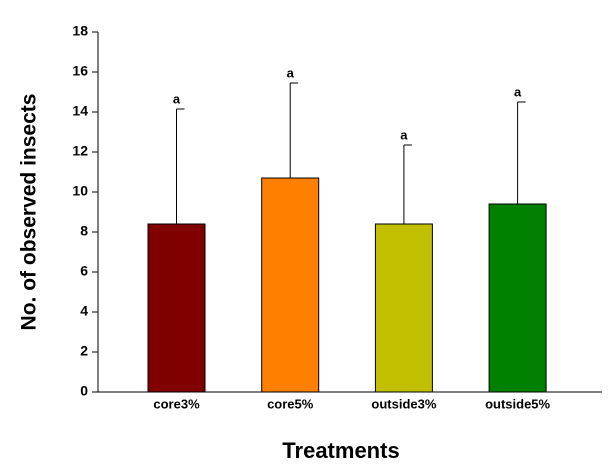 This screenshot has width=610, height=471. I want to click on x-axis-label: Treatments, so click(340, 450).